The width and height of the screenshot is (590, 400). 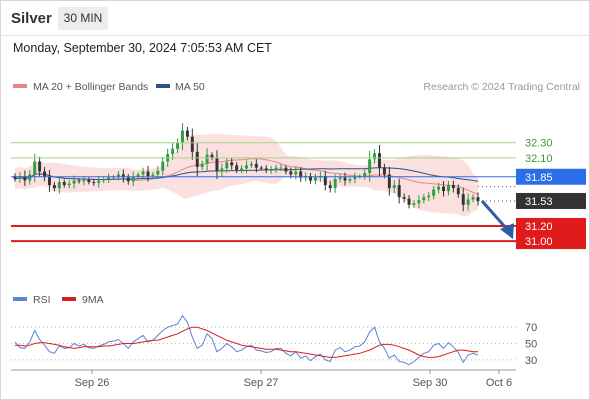 I want to click on ma50-legend-label: MA 50, so click(x=190, y=87).